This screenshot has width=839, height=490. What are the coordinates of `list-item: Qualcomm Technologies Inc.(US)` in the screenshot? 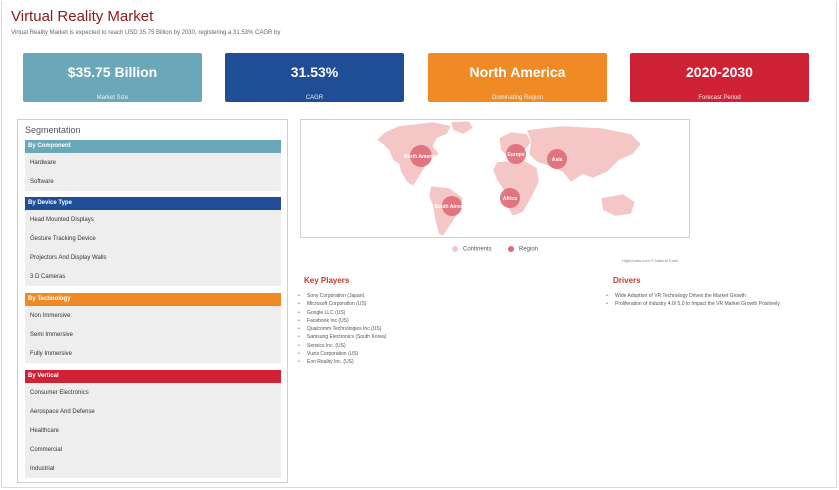 It's located at (442, 329).